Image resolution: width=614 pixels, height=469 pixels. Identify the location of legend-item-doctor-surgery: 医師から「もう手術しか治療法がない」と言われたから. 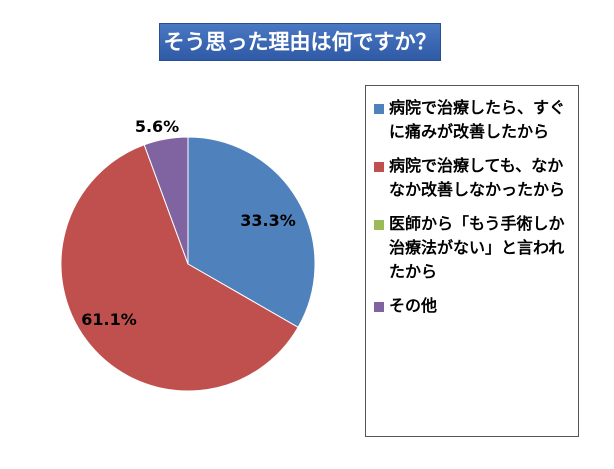
(473, 248).